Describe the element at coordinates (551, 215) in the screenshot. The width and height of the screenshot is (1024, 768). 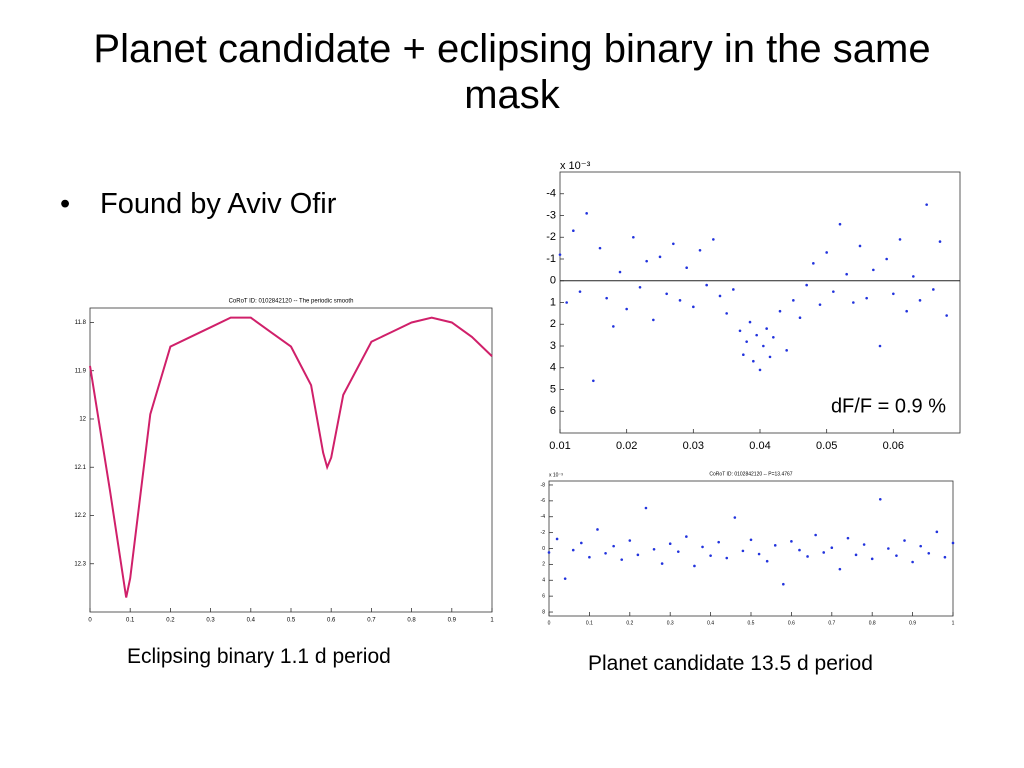
I see `y-tick-label: -3` at that location.